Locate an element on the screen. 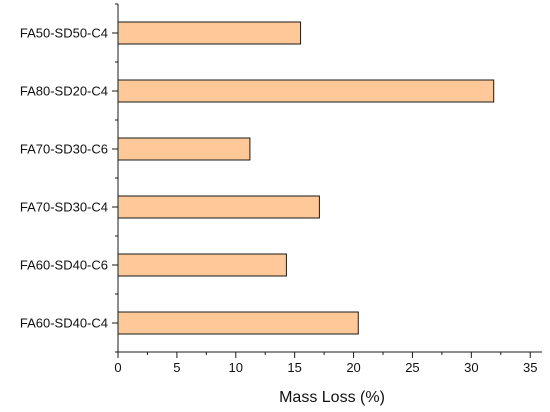 This screenshot has width=550, height=412. x-tick-label: 10 is located at coordinates (236, 367).